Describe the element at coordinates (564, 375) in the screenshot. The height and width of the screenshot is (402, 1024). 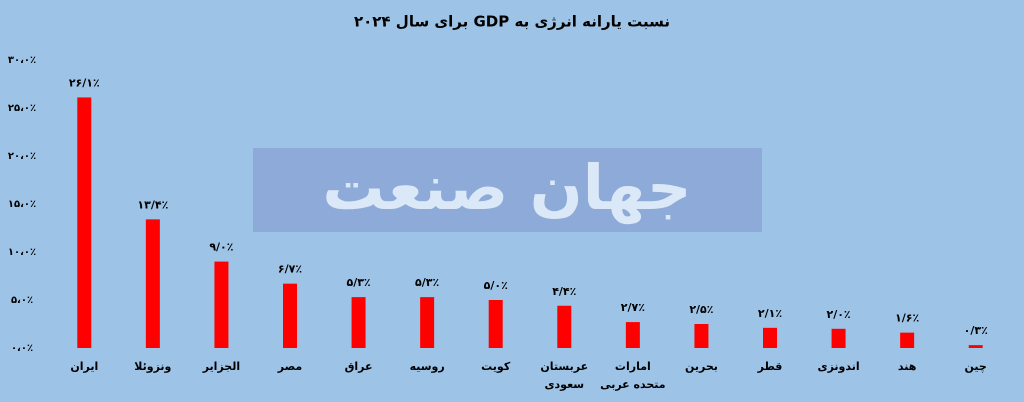
I see `x-tick-label: عربستان سعودی` at that location.